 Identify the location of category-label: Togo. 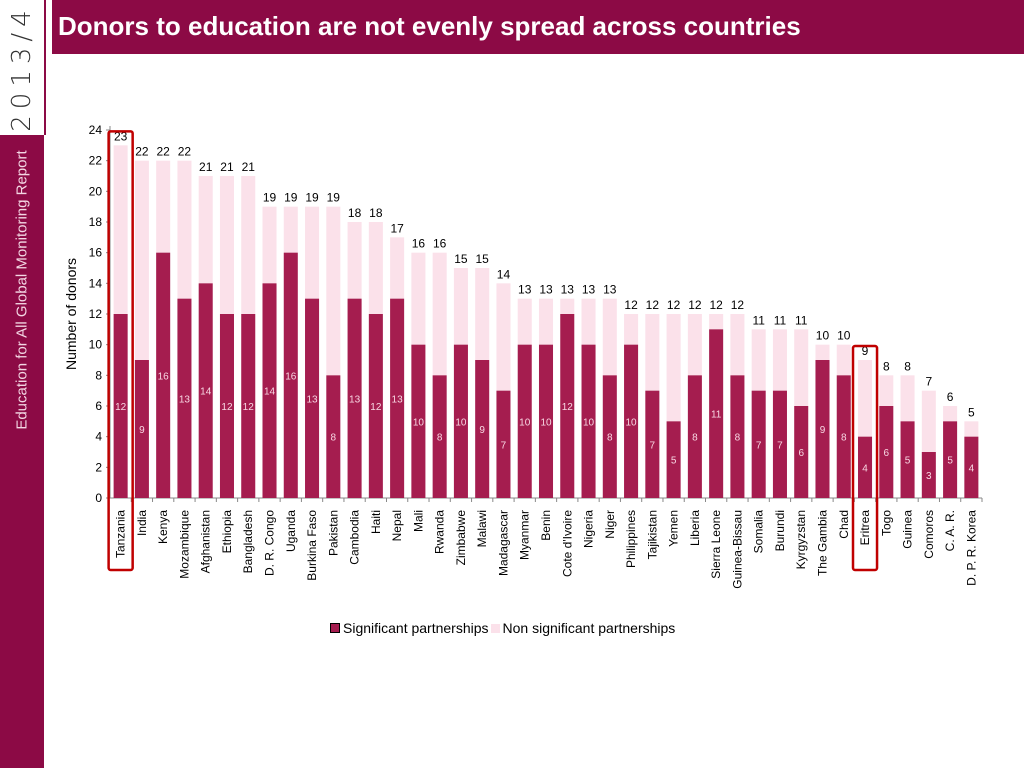
(886, 523).